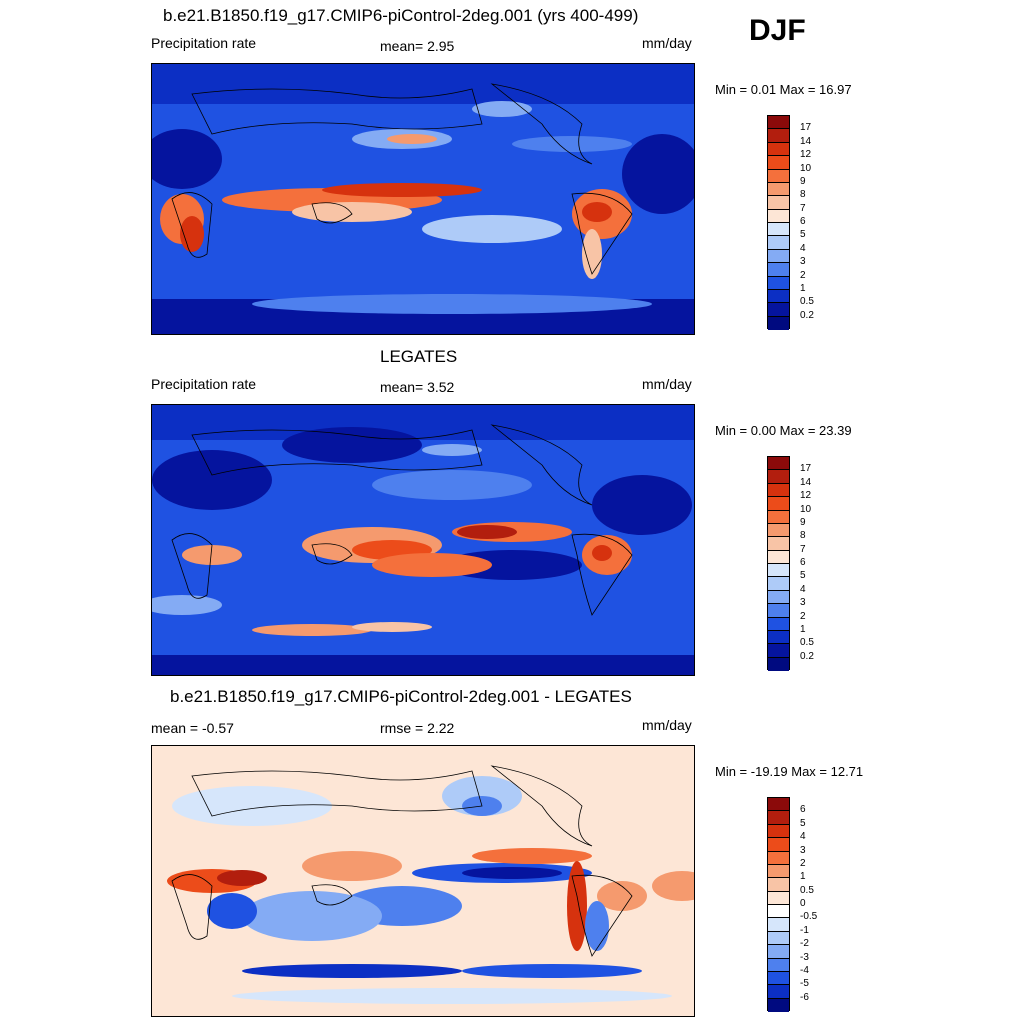  What do you see at coordinates (804, 997) in the screenshot?
I see `colorbar-tick-label: -6` at bounding box center [804, 997].